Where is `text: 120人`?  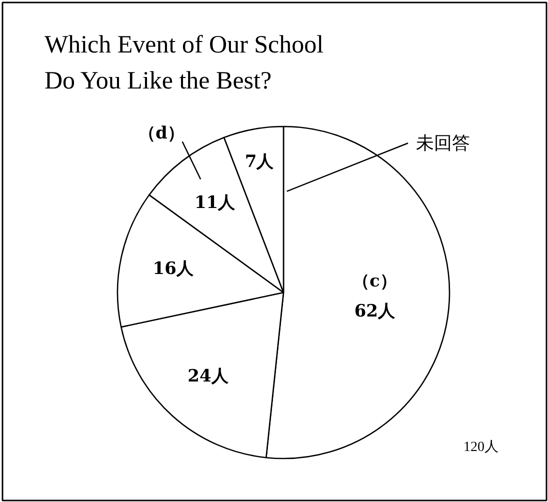
text: 120人 is located at coordinates (481, 447).